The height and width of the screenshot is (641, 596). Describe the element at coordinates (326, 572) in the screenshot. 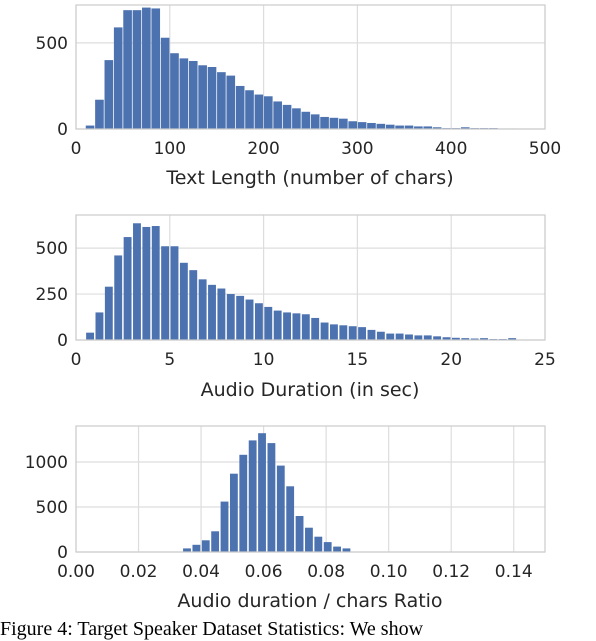

I see `ratio-x-tick-label: 0.08` at that location.